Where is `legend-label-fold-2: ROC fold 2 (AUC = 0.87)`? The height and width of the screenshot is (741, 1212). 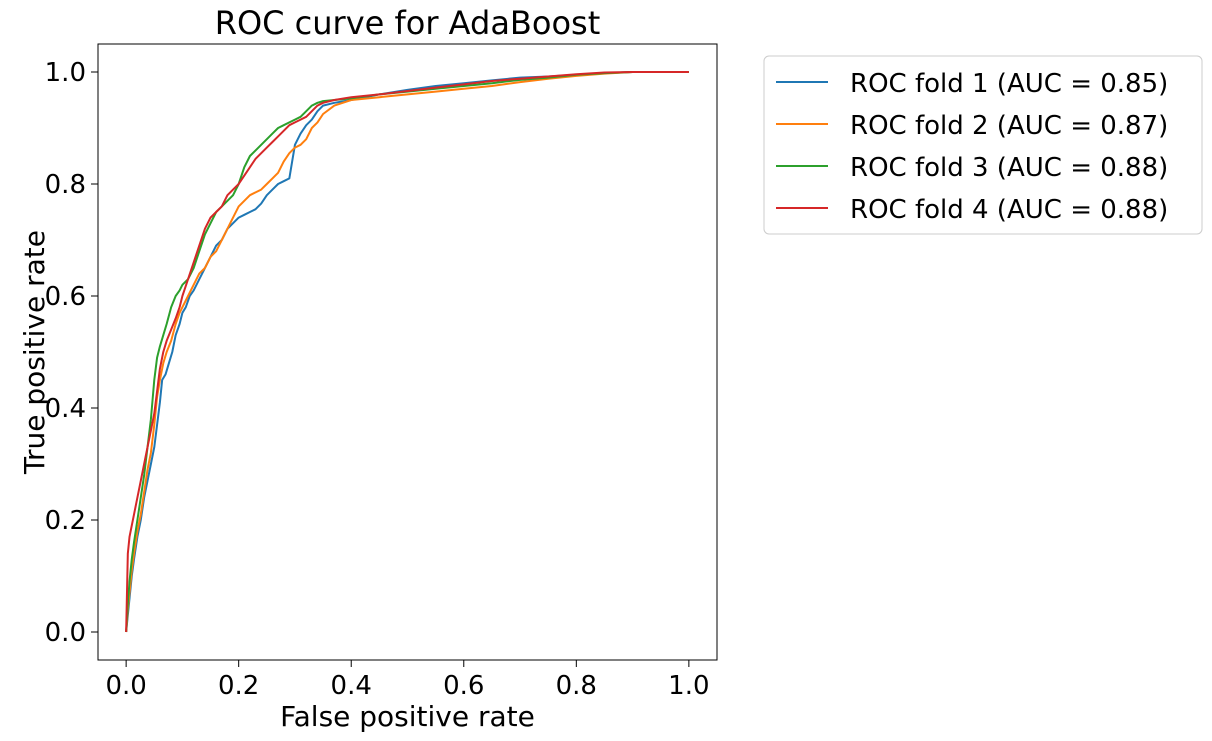 legend-label-fold-2: ROC fold 2 (AUC = 0.87) is located at coordinates (1009, 126).